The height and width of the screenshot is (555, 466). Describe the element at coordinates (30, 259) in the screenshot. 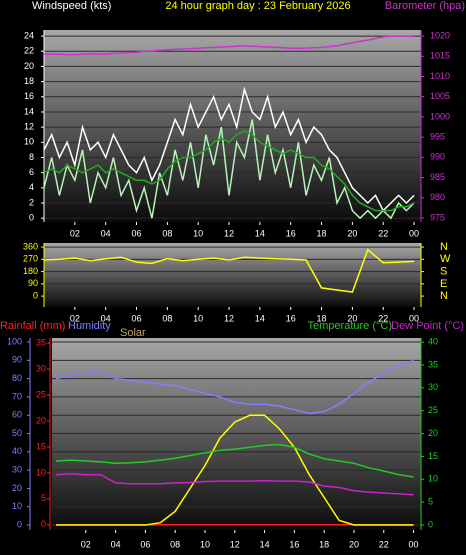

I see `y-tick-label: 270` at that location.